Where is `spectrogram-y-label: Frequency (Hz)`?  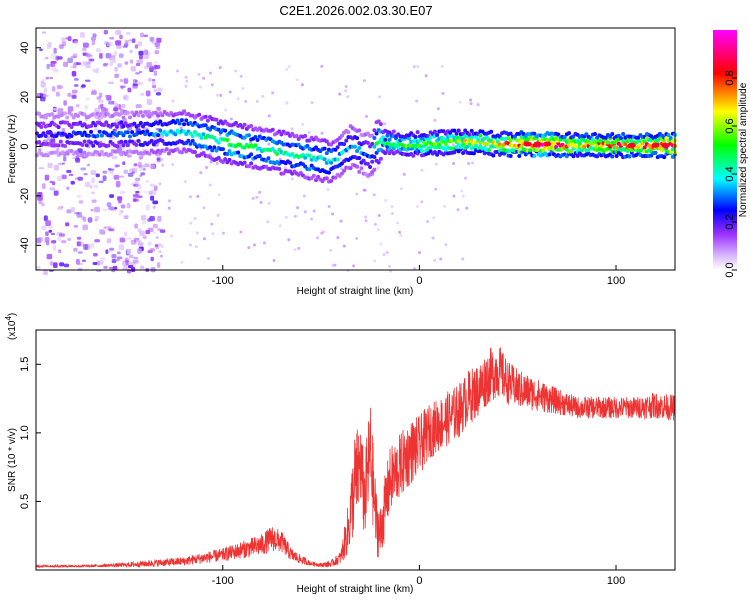
spectrogram-y-label: Frequency (Hz) is located at coordinates (12, 149).